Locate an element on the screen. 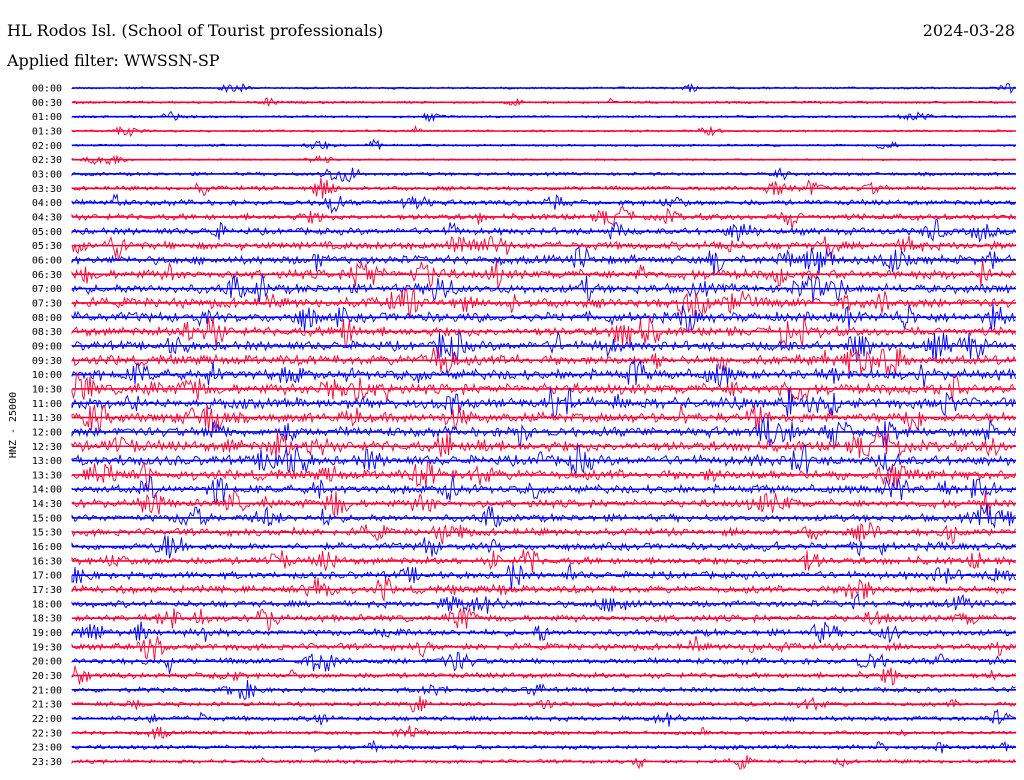 This screenshot has height=780, width=1024. row-time-label: 07:00 is located at coordinates (47, 289).